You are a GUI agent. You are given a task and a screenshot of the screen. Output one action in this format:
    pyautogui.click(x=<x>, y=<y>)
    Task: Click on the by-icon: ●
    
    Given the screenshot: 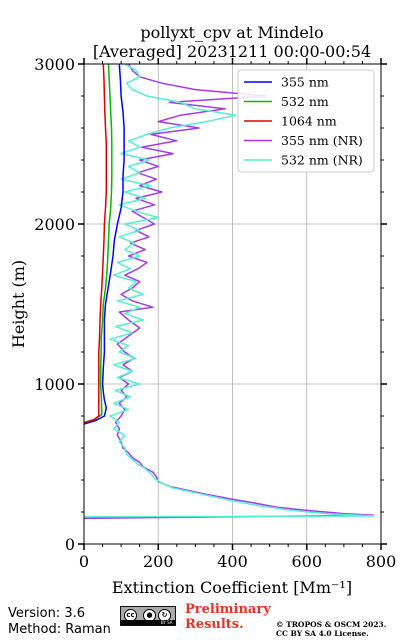 What is the action you would take?
    pyautogui.click(x=149, y=615)
    